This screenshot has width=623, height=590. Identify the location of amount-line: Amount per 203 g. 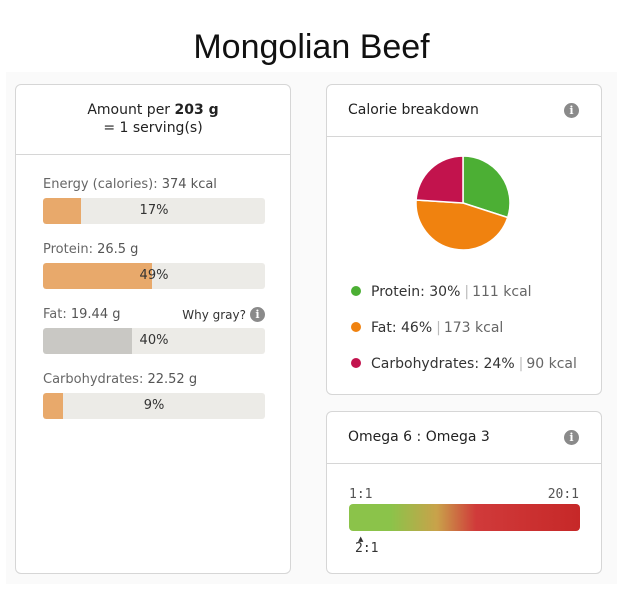
(153, 110).